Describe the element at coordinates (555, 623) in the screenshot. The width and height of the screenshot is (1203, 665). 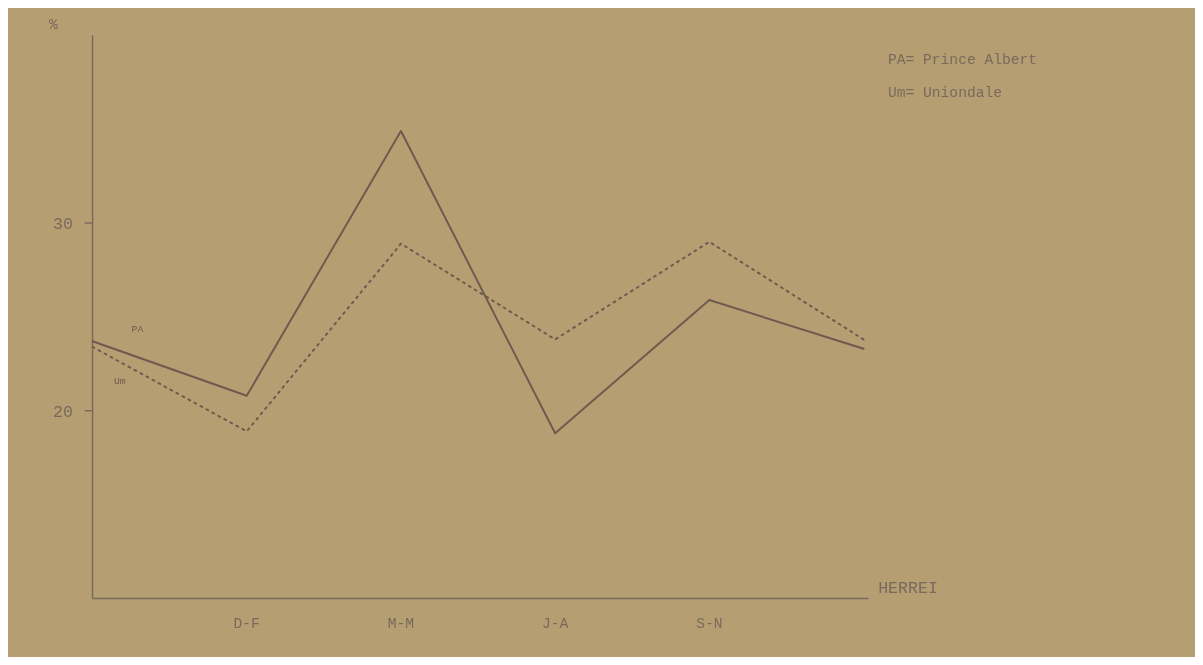
I see `x-tick-label: J-A` at that location.